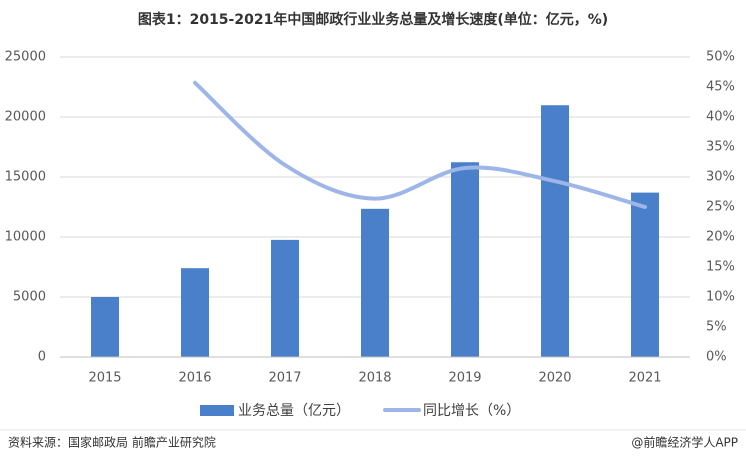 The width and height of the screenshot is (746, 462). Describe the element at coordinates (720, 207) in the screenshot. I see `y2-tick-label: 25%` at that location.